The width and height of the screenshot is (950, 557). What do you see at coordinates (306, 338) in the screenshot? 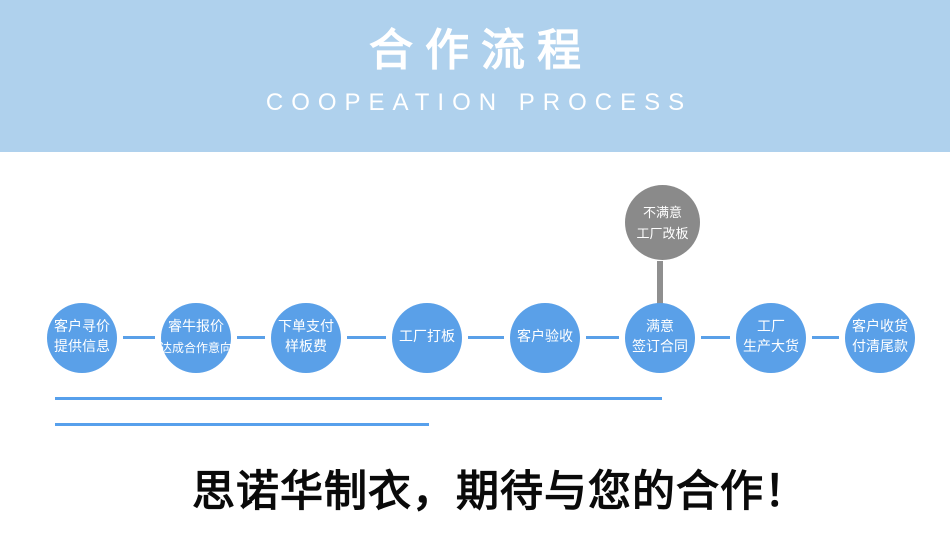
I see `flow-node: 下单支付 样板费` at bounding box center [306, 338].